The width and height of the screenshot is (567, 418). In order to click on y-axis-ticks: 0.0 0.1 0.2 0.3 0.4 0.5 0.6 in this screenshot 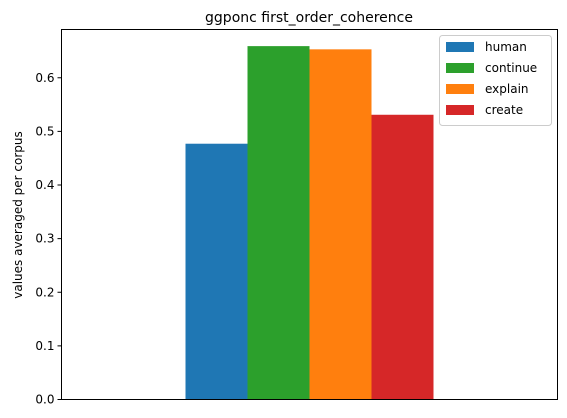, I will do `click(48, 239)`.